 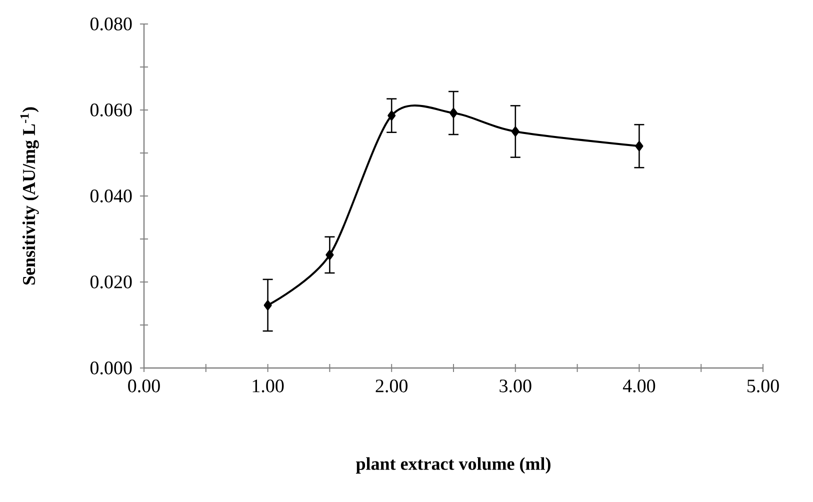 I want to click on y-tick-label: 0.020, so click(x=111, y=282).